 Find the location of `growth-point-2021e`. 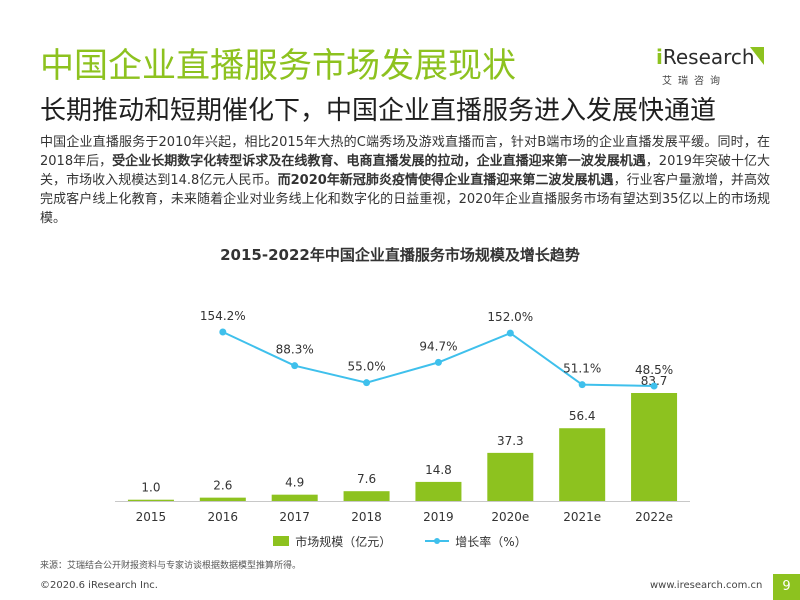

growth-point-2021e is located at coordinates (582, 385).